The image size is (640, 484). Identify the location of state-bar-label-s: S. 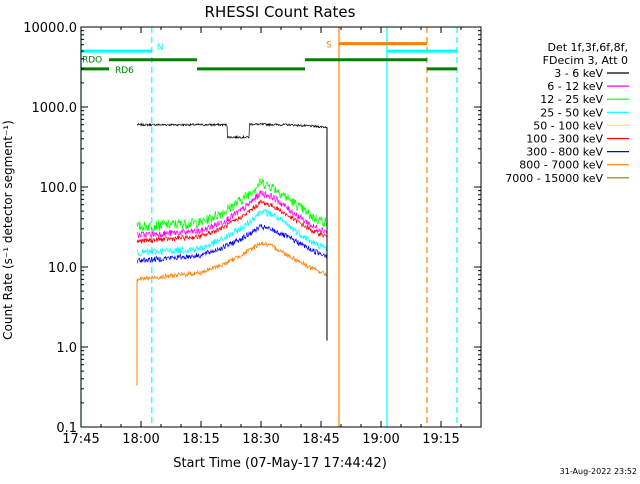
(329, 46).